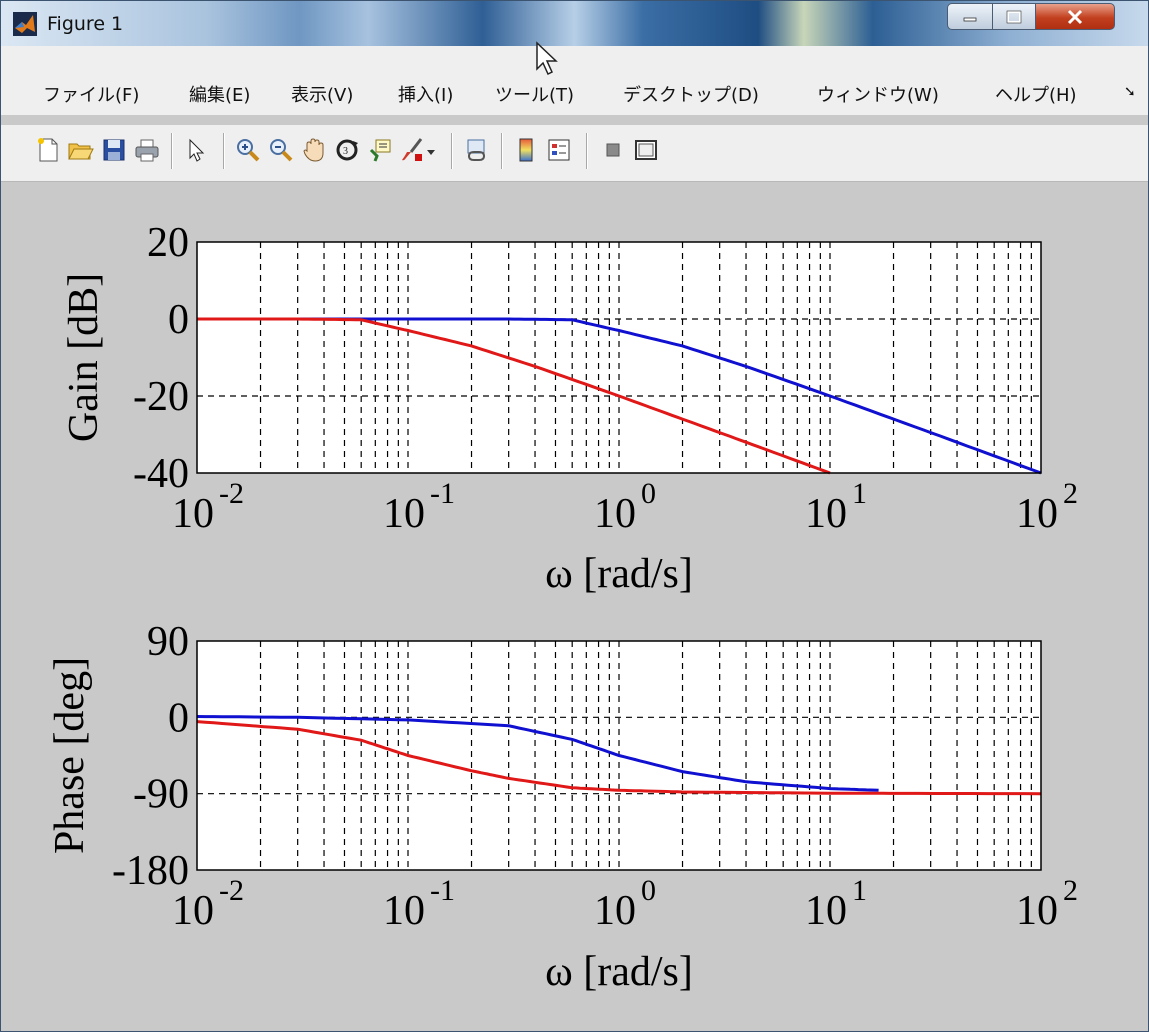 This screenshot has width=1149, height=1032. What do you see at coordinates (426, 95) in the screenshot?
I see `menu-insert: 挿入(I)` at bounding box center [426, 95].